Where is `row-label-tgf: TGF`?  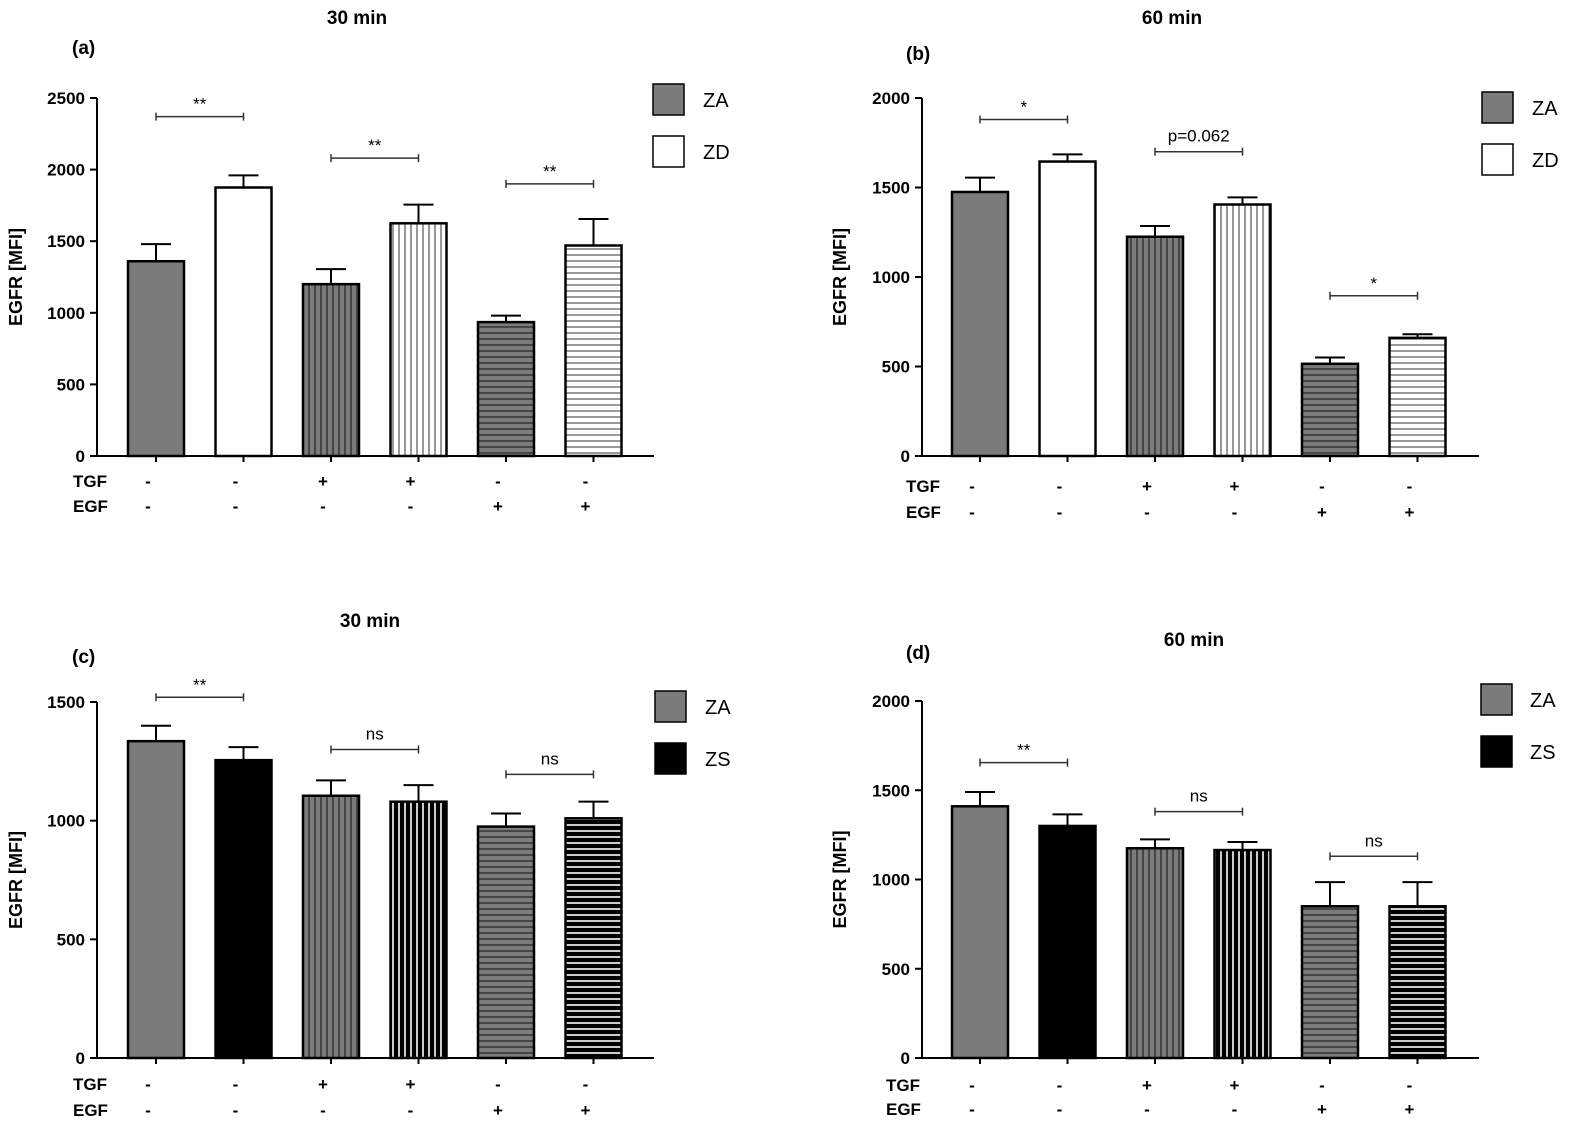
row-label-tgf: TGF is located at coordinates (903, 1085).